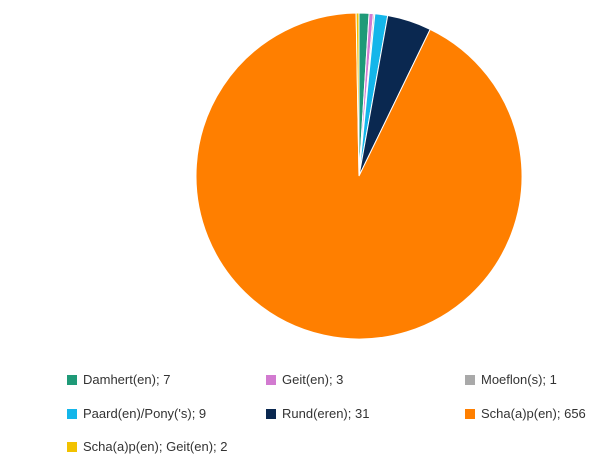 The width and height of the screenshot is (610, 454). I want to click on legend-item-schaap-geit: Scha(a)p(en); Geit(en); 2, so click(147, 446).